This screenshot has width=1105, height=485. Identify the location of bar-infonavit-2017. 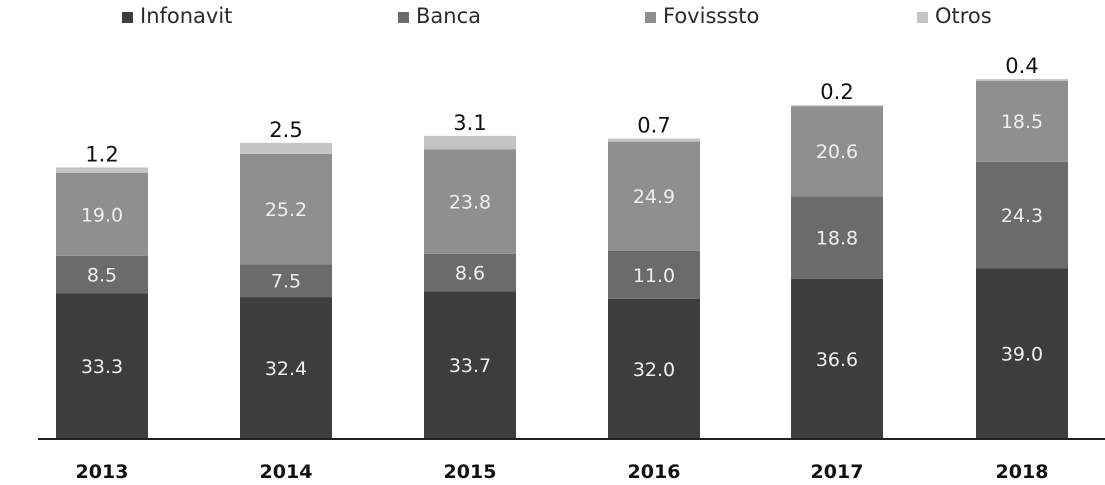
(837, 358).